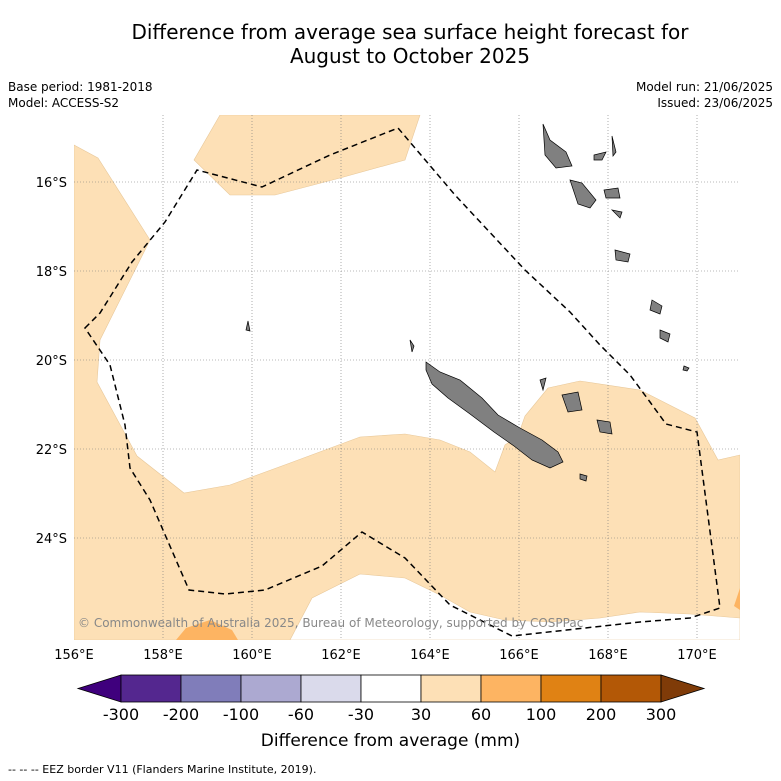 The image size is (781, 781). I want to click on isle-of-pines, so click(583, 477).